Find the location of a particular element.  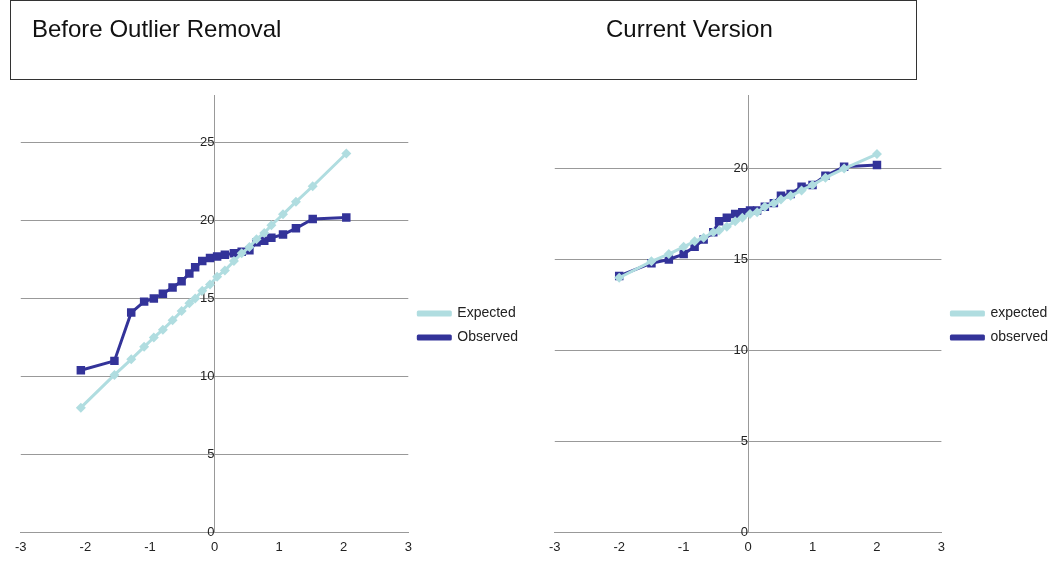

chart-title: Before Outlier Removal is located at coordinates (157, 29).